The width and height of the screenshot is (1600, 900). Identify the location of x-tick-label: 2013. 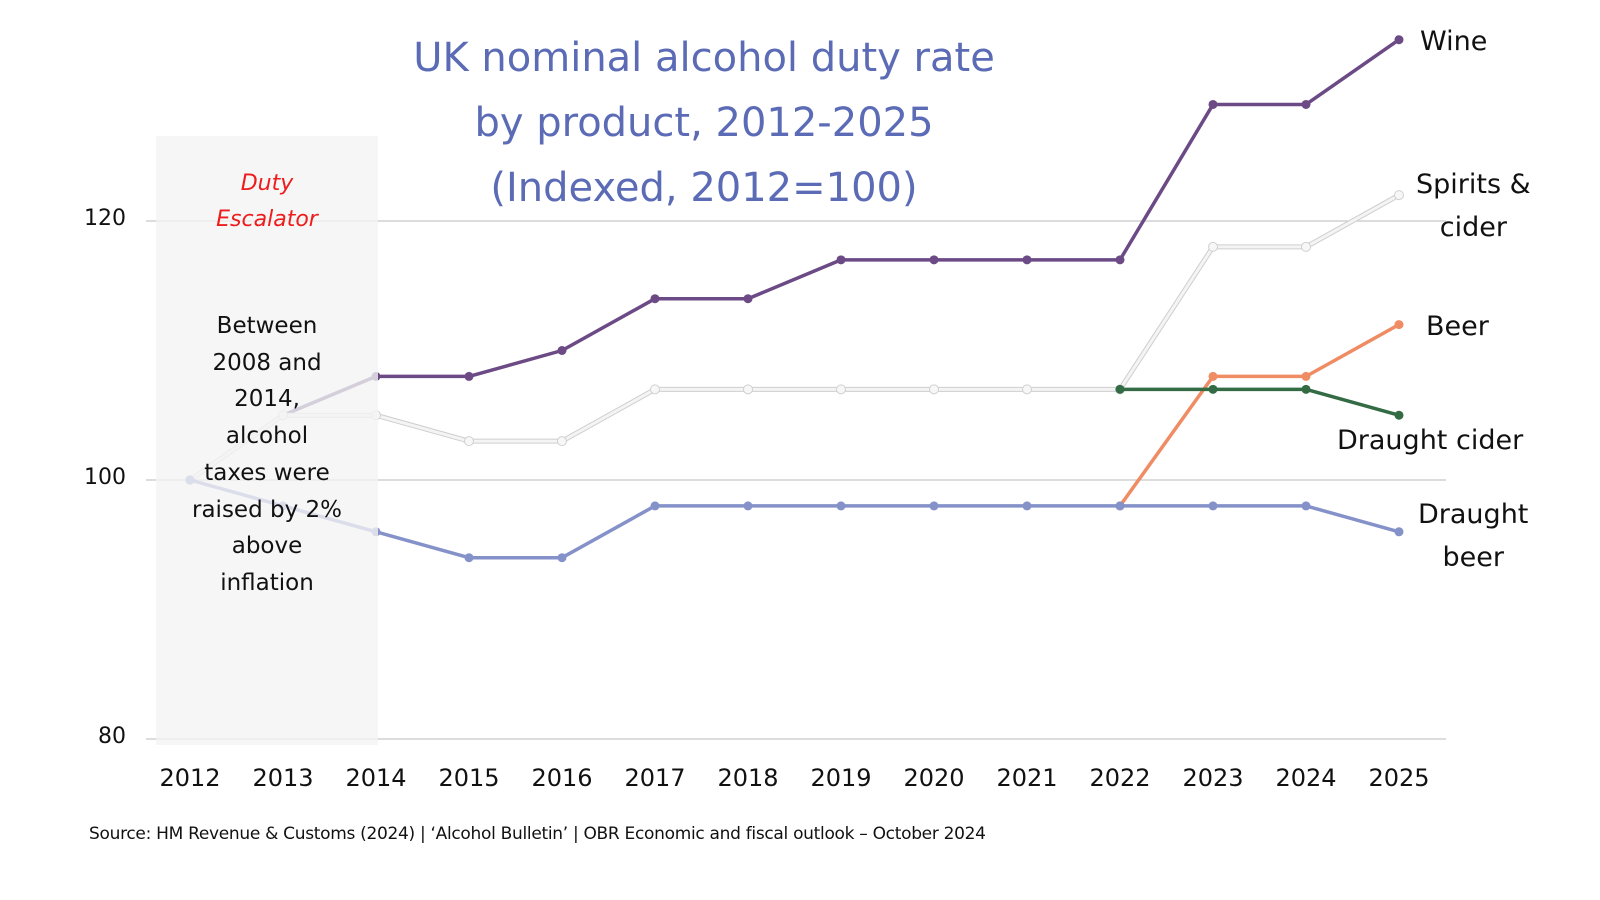
(283, 778).